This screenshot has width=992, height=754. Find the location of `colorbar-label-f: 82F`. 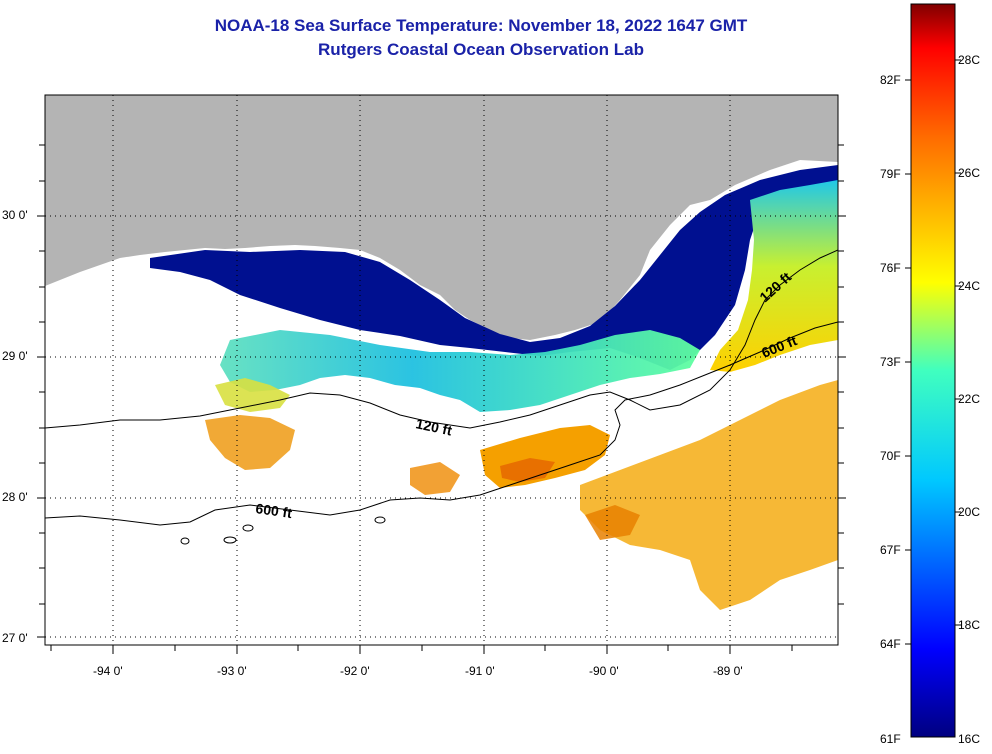

colorbar-label-f: 82F is located at coordinates (890, 80).